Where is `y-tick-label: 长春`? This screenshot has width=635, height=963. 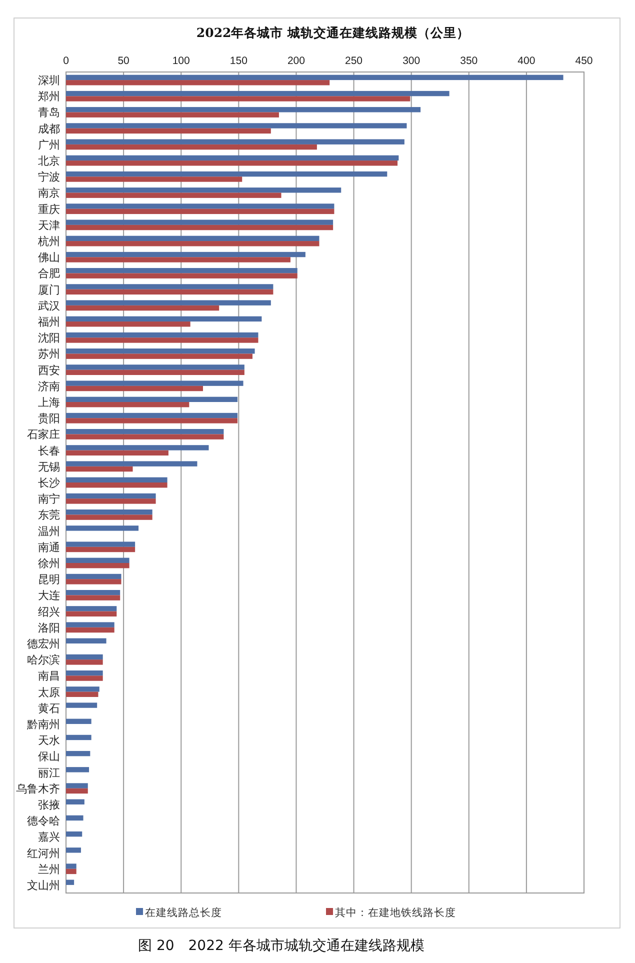 y-tick-label: 长春 is located at coordinates (49, 451).